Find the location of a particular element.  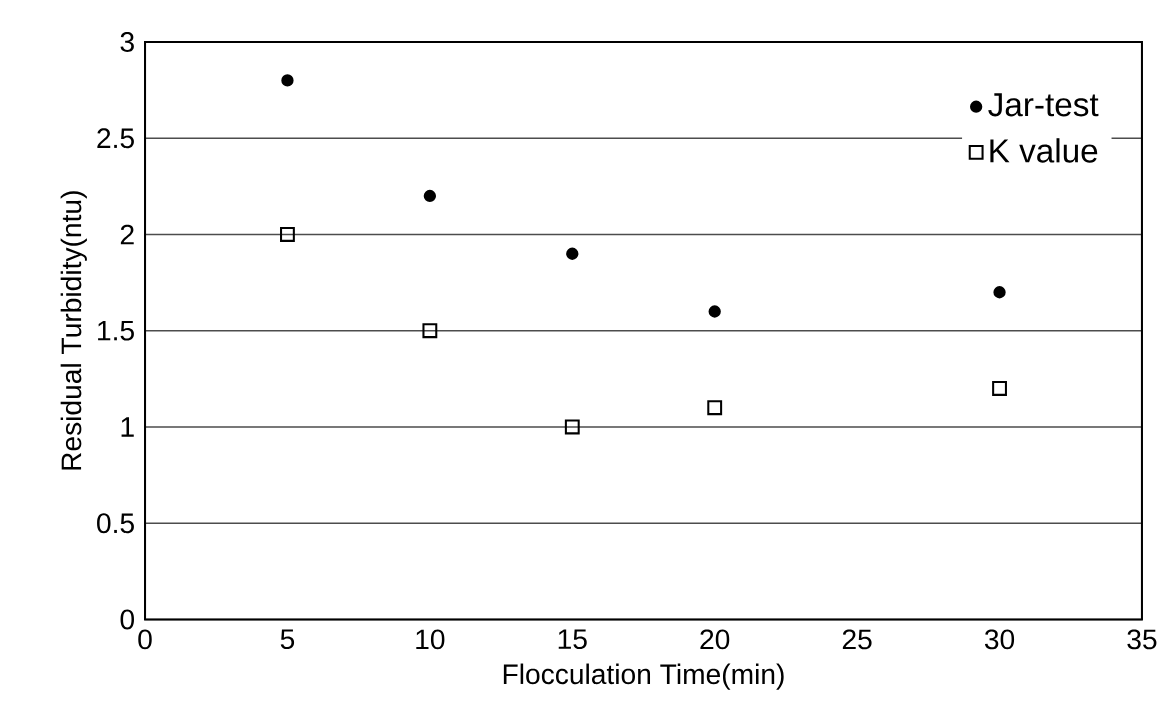

y-tick-label: 1 is located at coordinates (127, 427).